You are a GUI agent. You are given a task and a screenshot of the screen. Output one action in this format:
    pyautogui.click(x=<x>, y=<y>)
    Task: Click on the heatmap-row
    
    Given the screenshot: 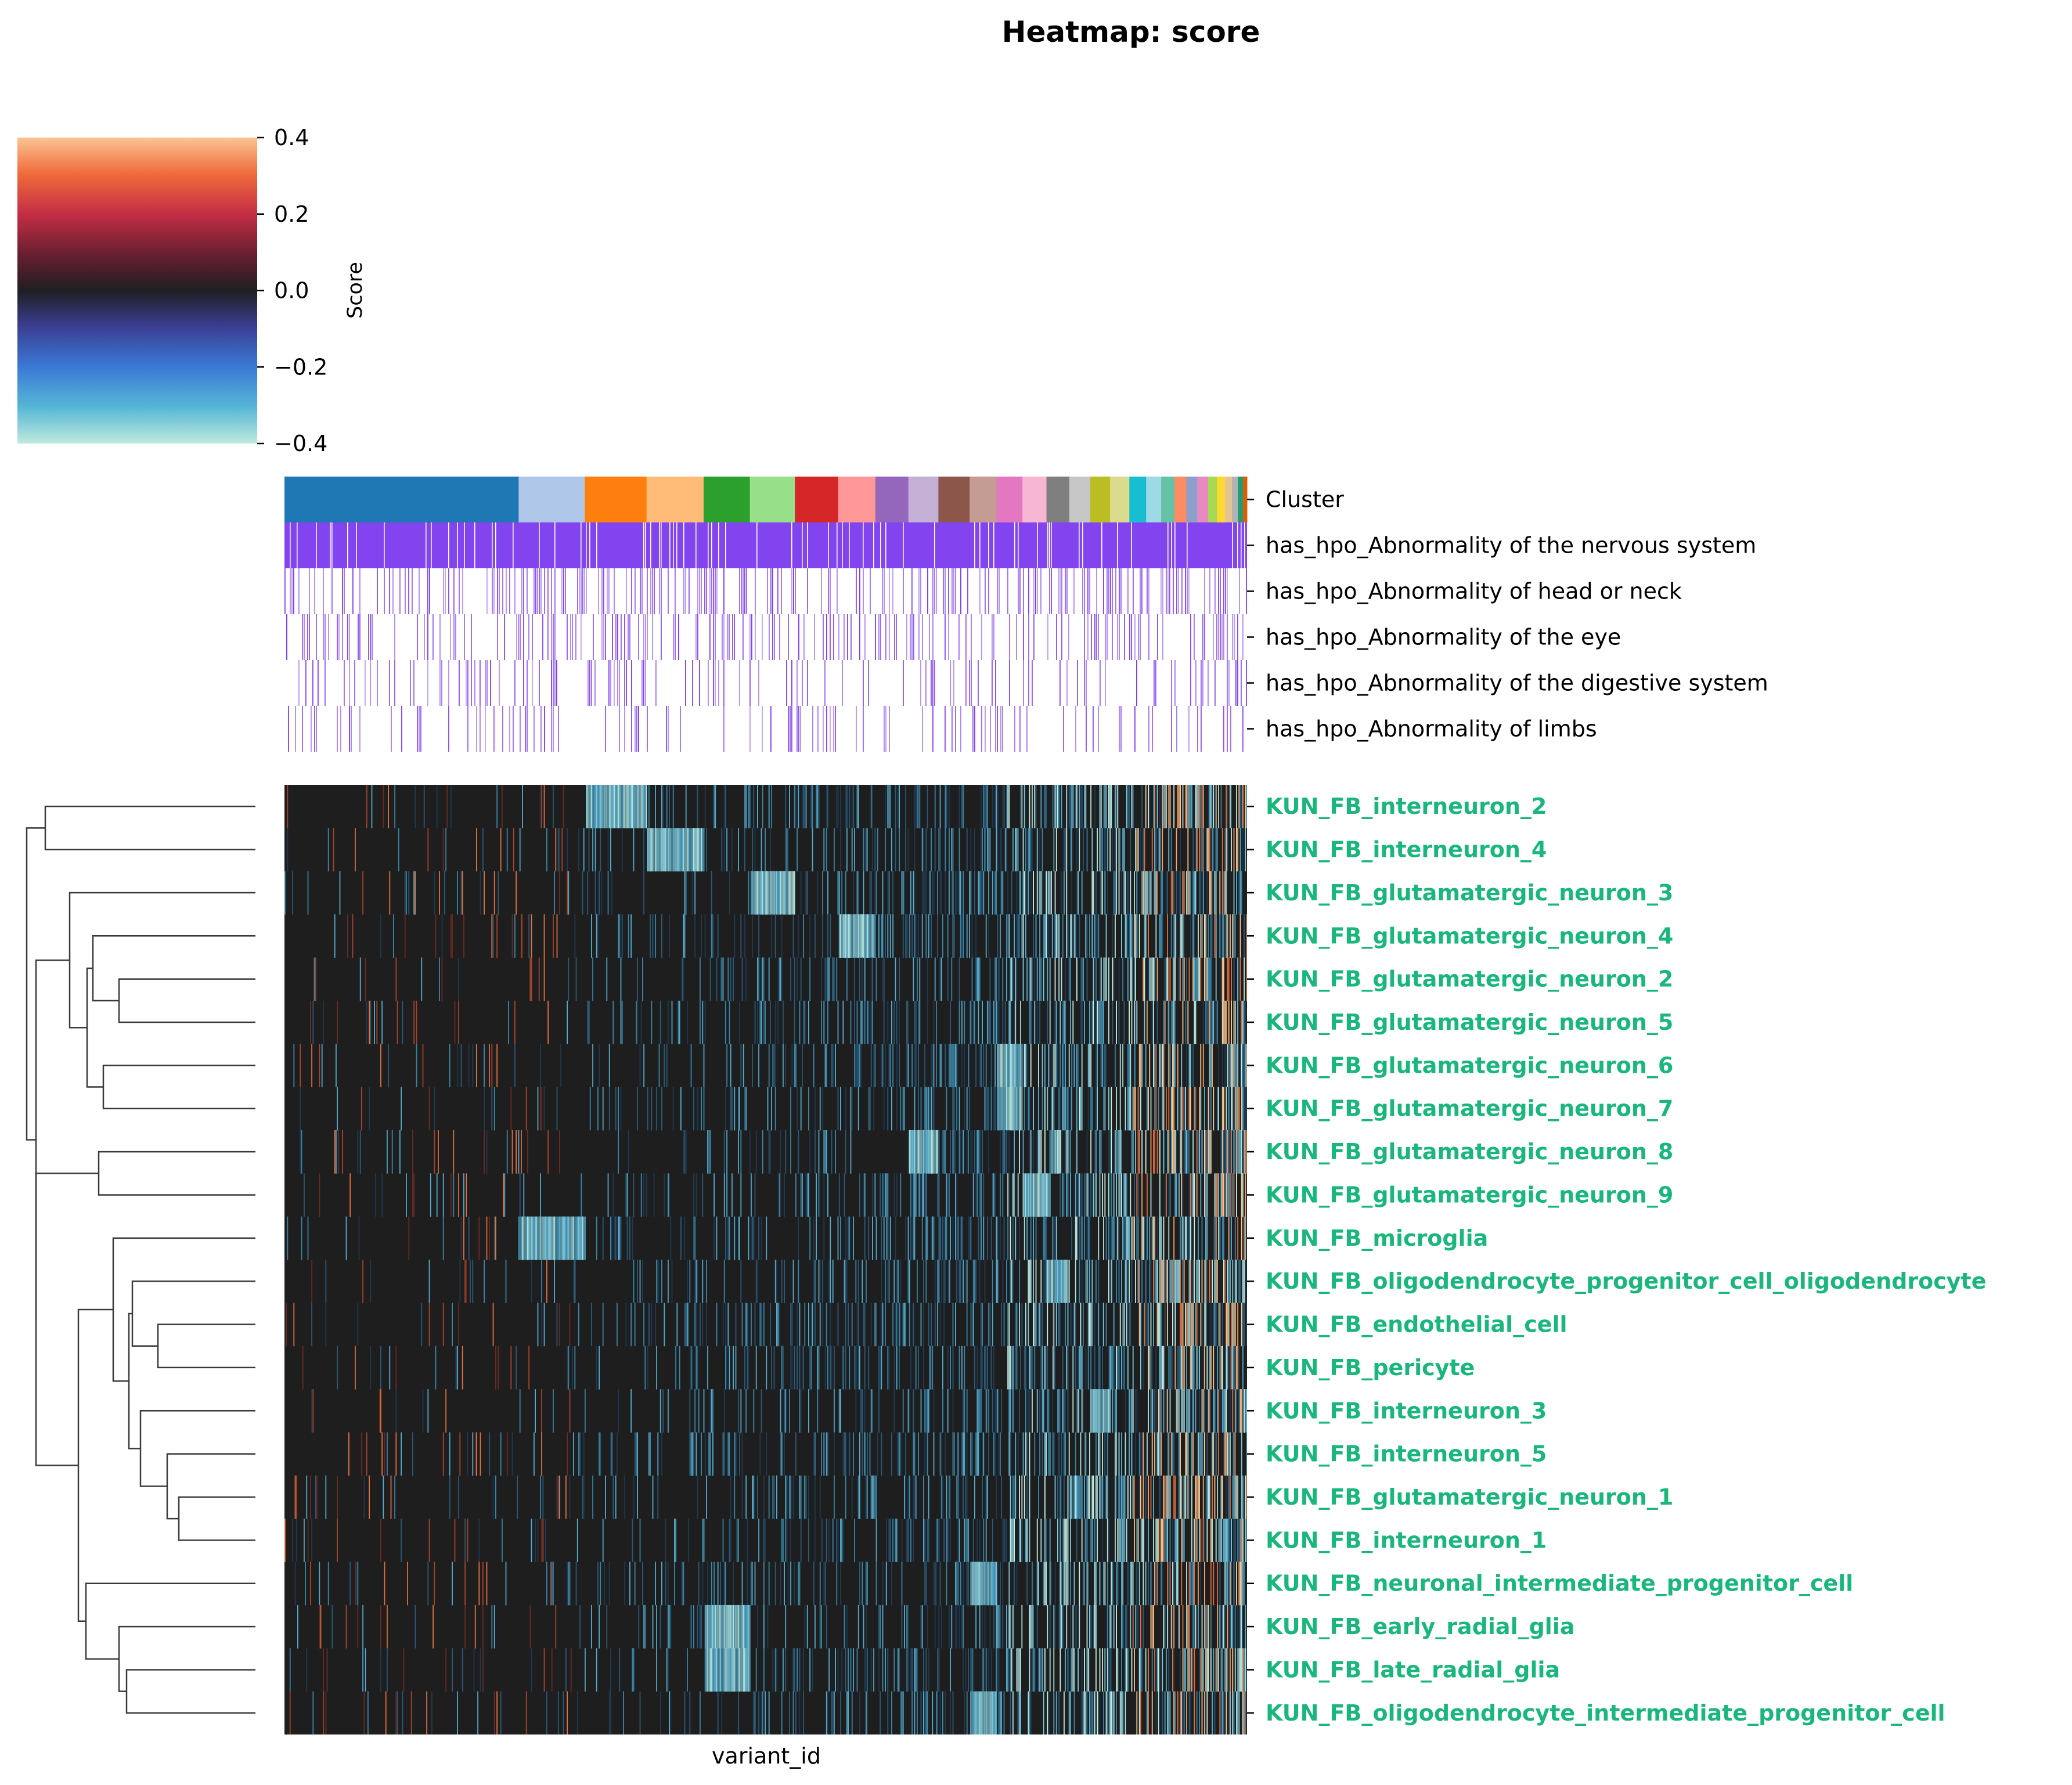 What is the action you would take?
    pyautogui.click(x=767, y=806)
    